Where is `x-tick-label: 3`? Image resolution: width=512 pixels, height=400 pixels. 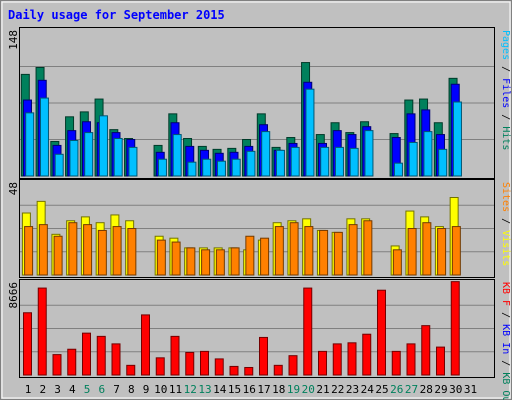
x-tick-label: 3 is located at coordinates (57, 389).